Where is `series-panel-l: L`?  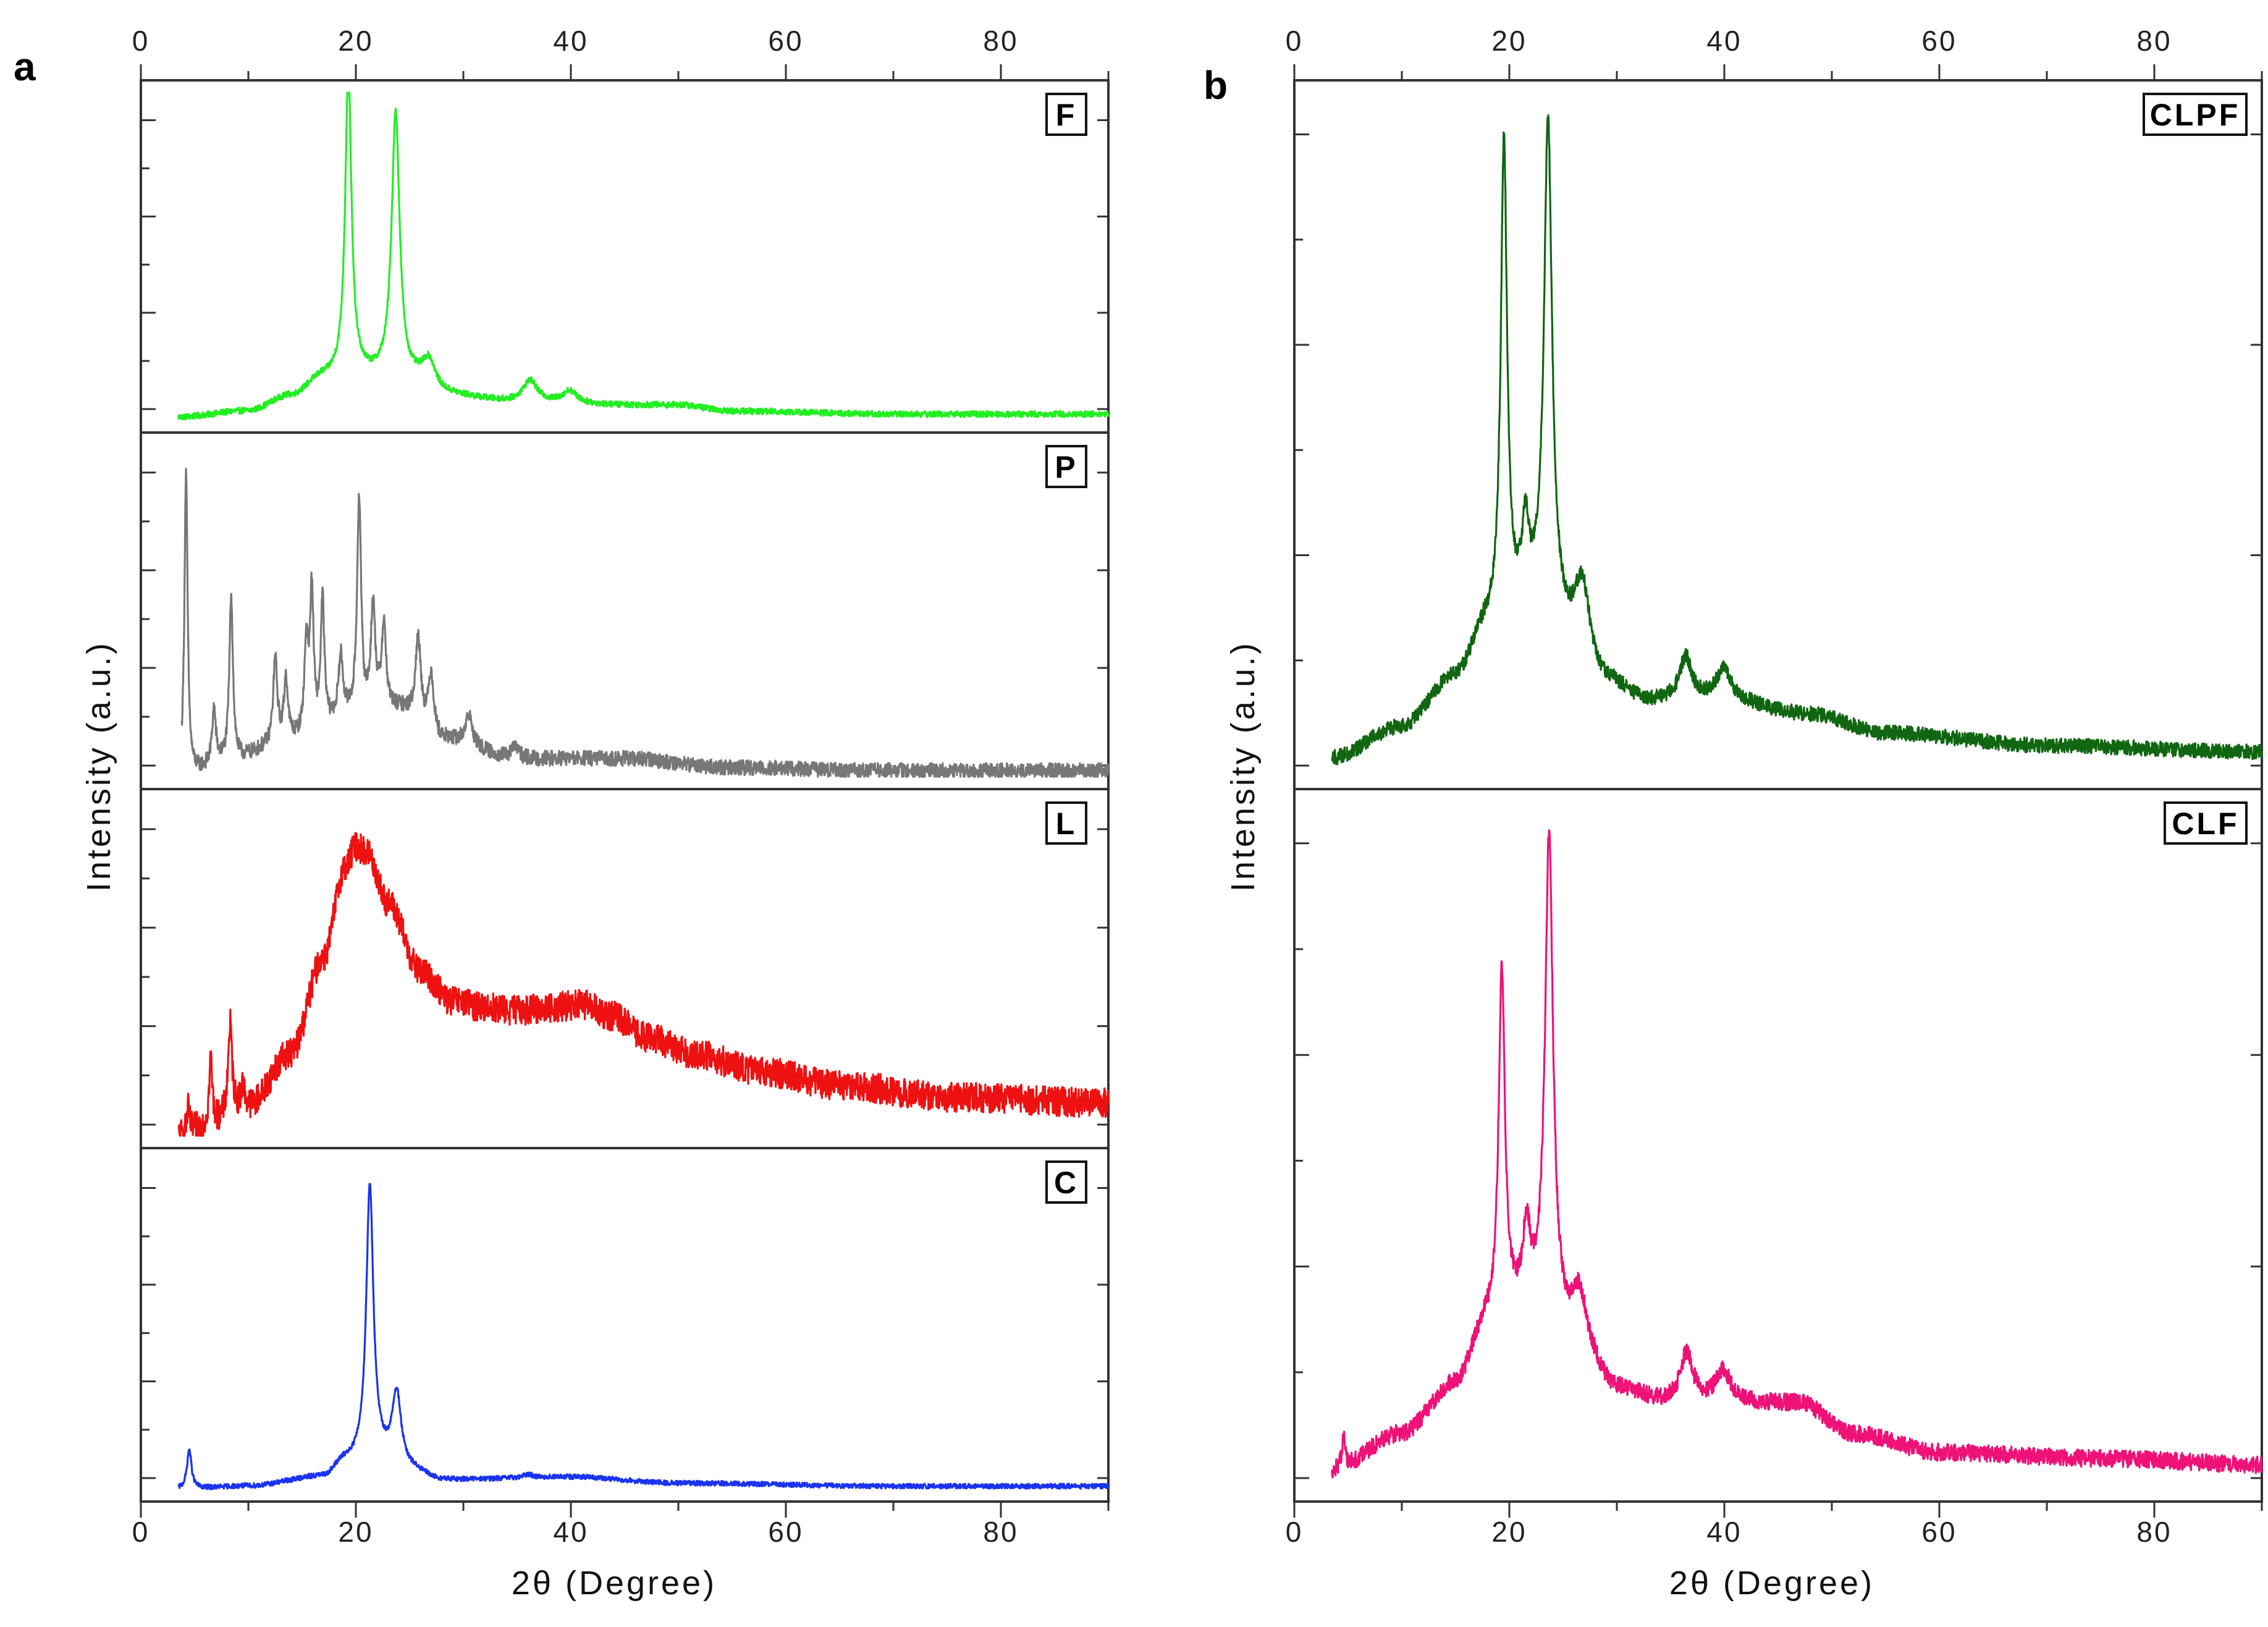 series-panel-l: L is located at coordinates (625, 968).